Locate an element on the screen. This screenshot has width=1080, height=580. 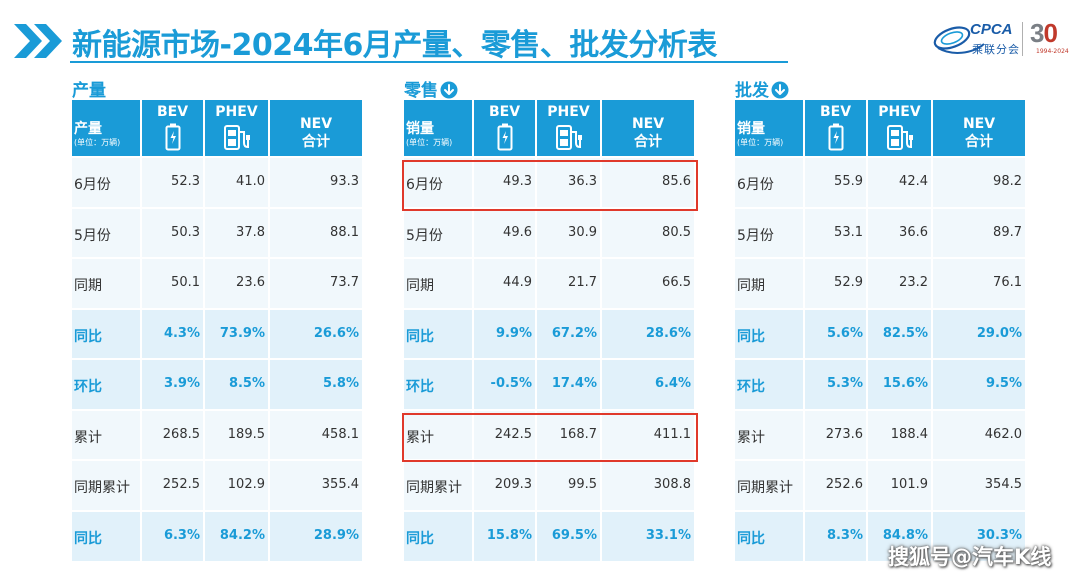
down-arrow-icon is located at coordinates (780, 90).